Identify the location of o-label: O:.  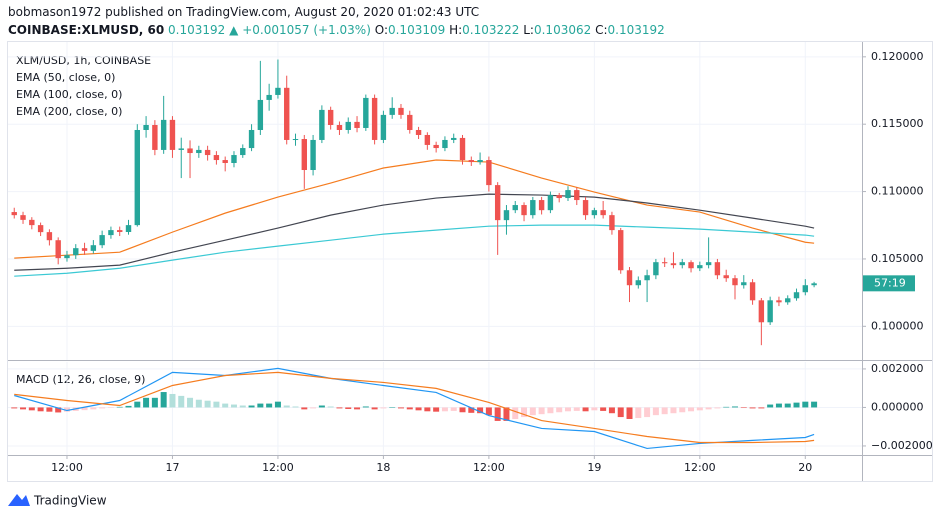
(381, 30).